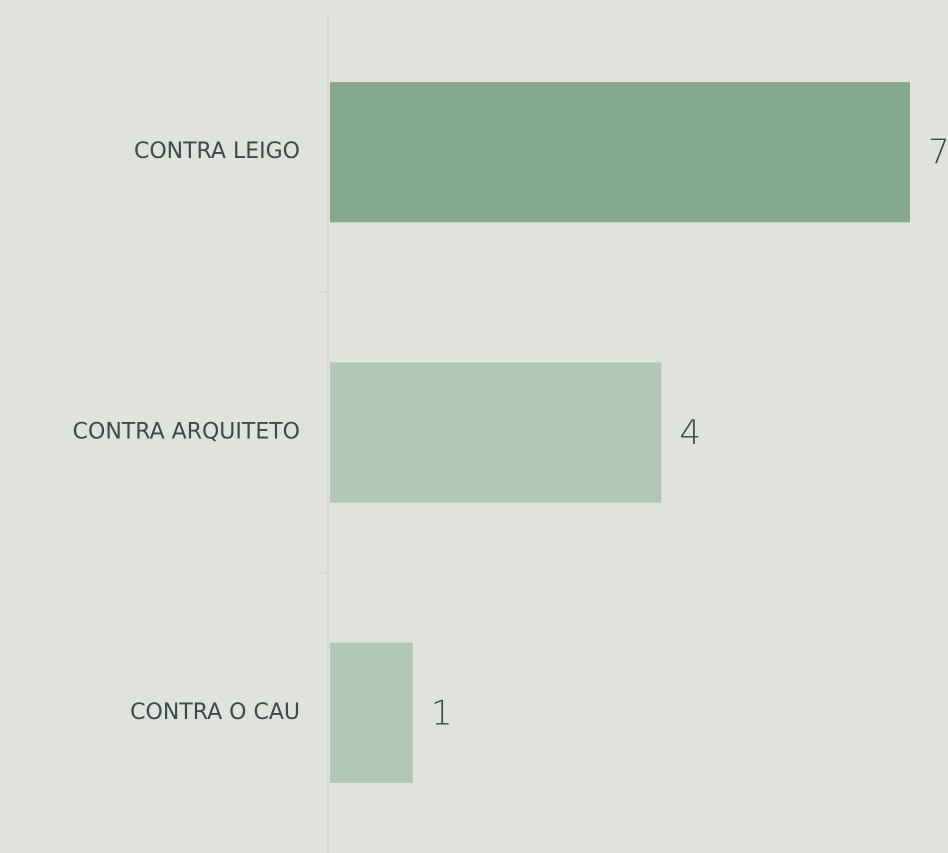  I want to click on category-label: CONTRA ARQUITETO, so click(186, 432).